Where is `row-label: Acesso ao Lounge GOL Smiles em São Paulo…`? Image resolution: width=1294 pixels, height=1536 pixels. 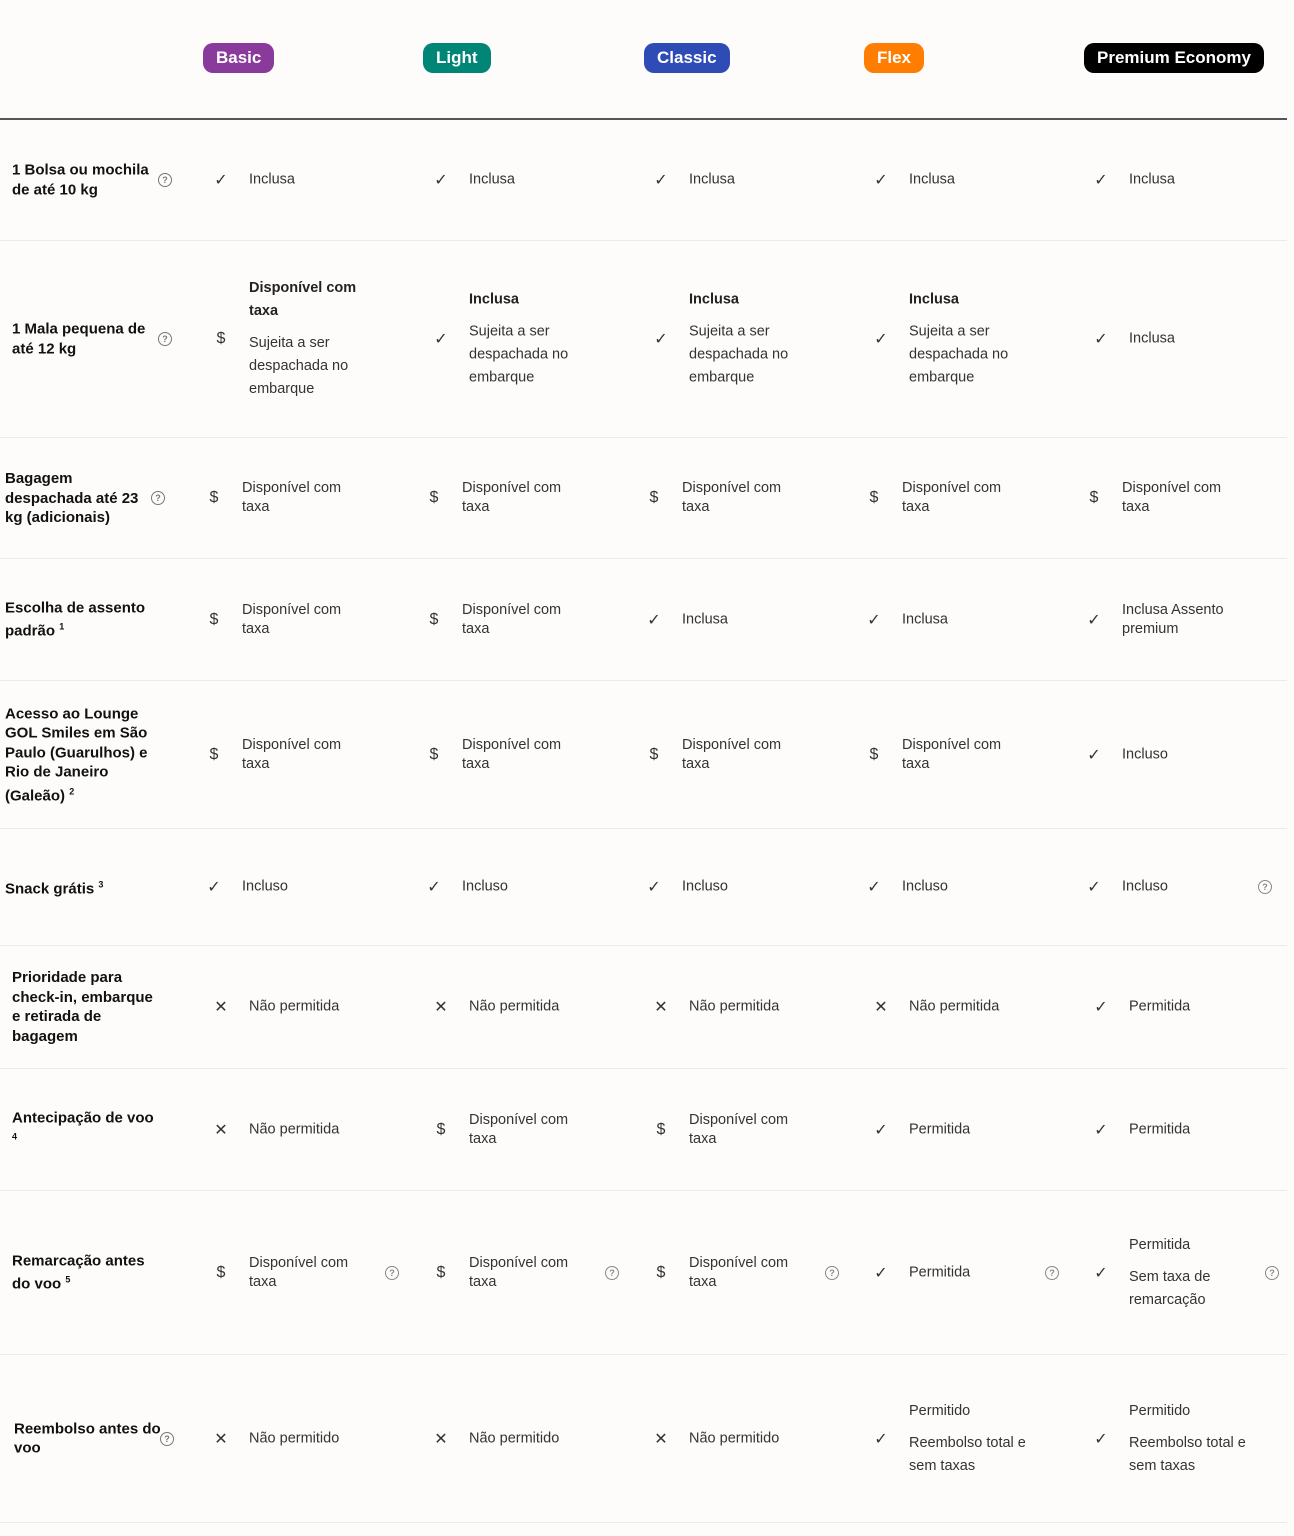
row-label: Acesso ao Lounge GOL Smiles em São Paulo… is located at coordinates (80, 755).